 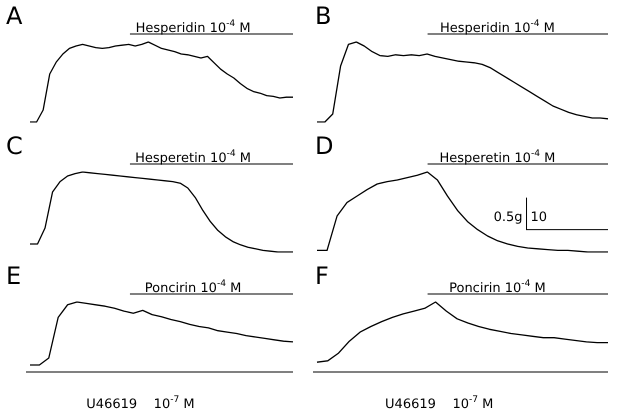 I want to click on chart-title: D, so click(x=324, y=146).